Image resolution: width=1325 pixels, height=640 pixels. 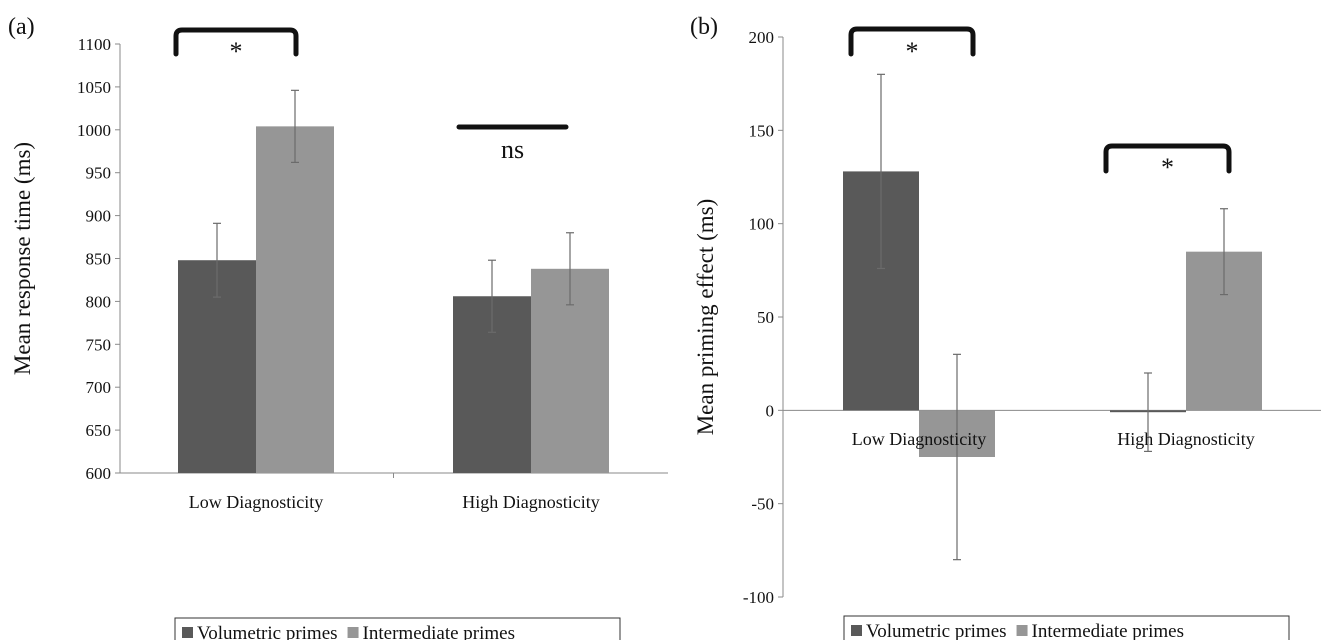 I want to click on panel-label-b: (b), so click(x=704, y=27).